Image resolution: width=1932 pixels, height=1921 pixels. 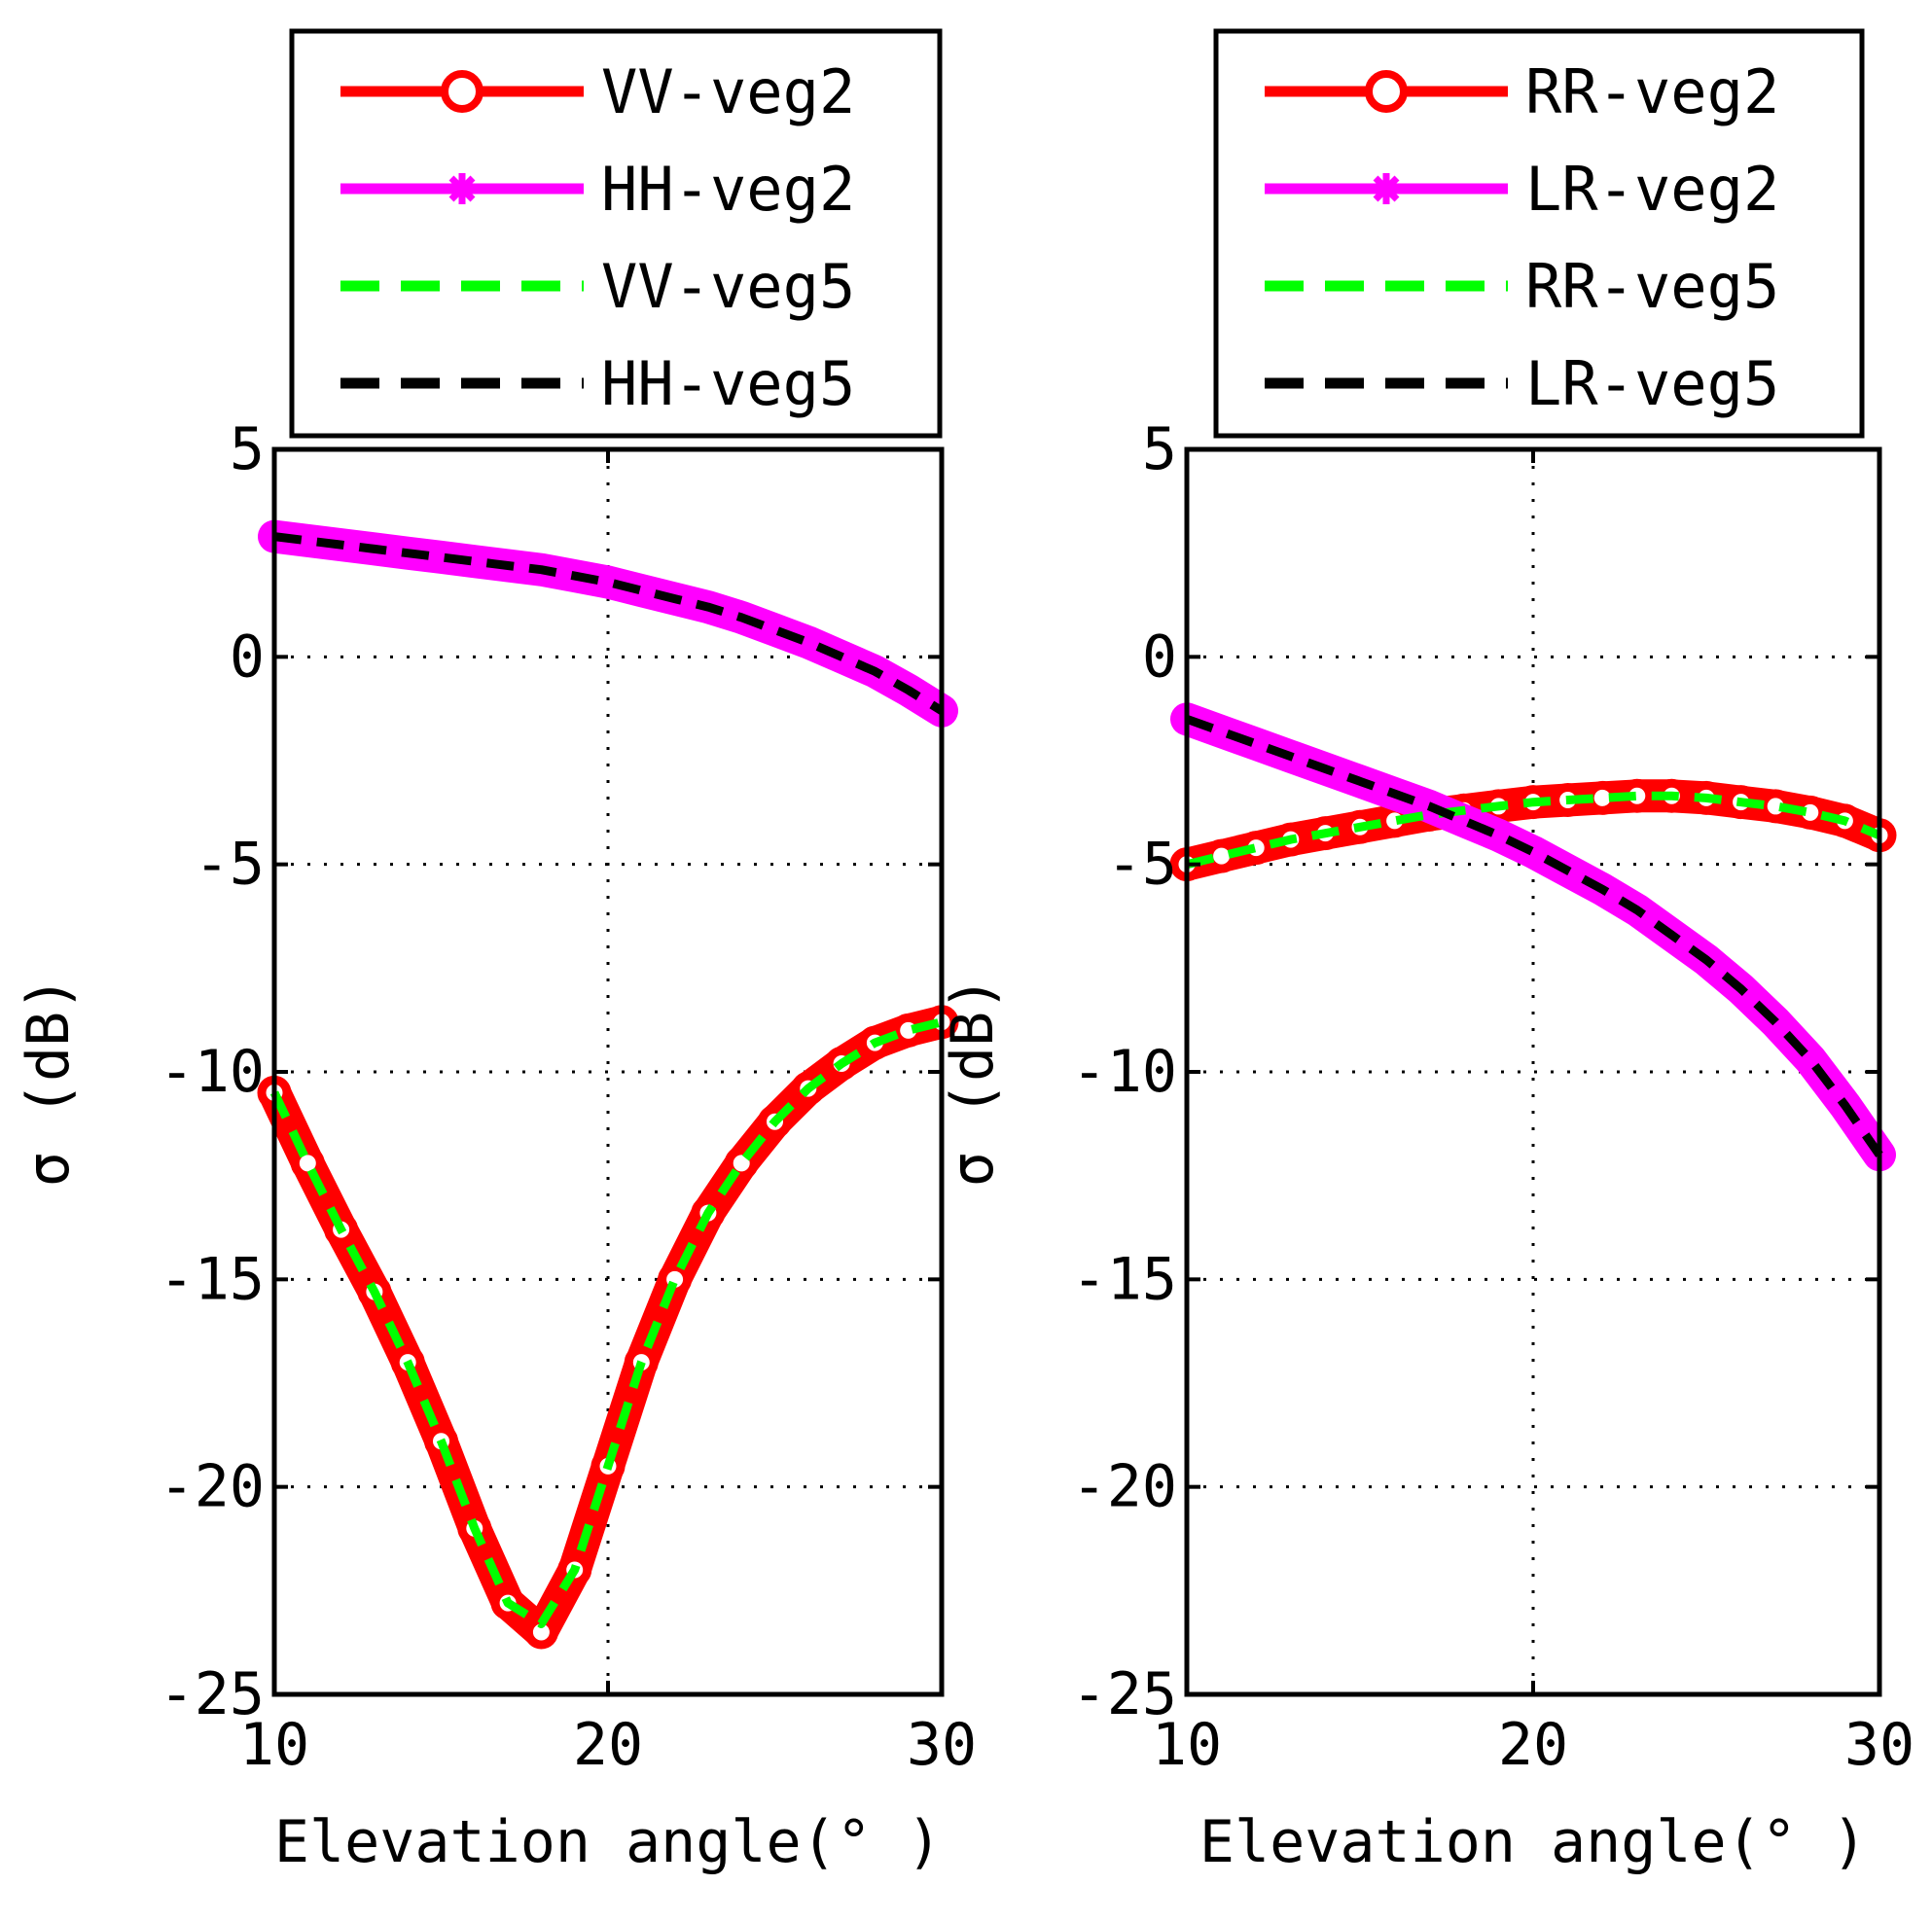 I want to click on y-tick-label-left: 5, so click(x=247, y=449).